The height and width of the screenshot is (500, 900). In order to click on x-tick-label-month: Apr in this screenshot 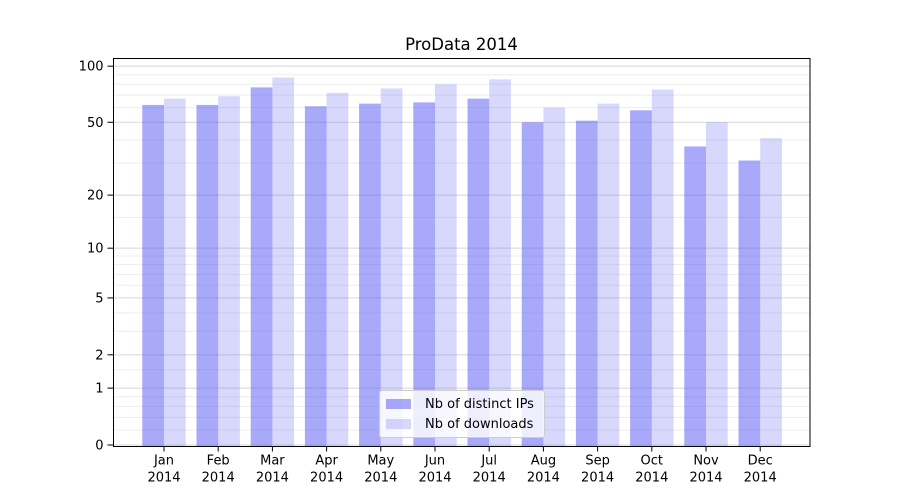, I will do `click(326, 461)`.